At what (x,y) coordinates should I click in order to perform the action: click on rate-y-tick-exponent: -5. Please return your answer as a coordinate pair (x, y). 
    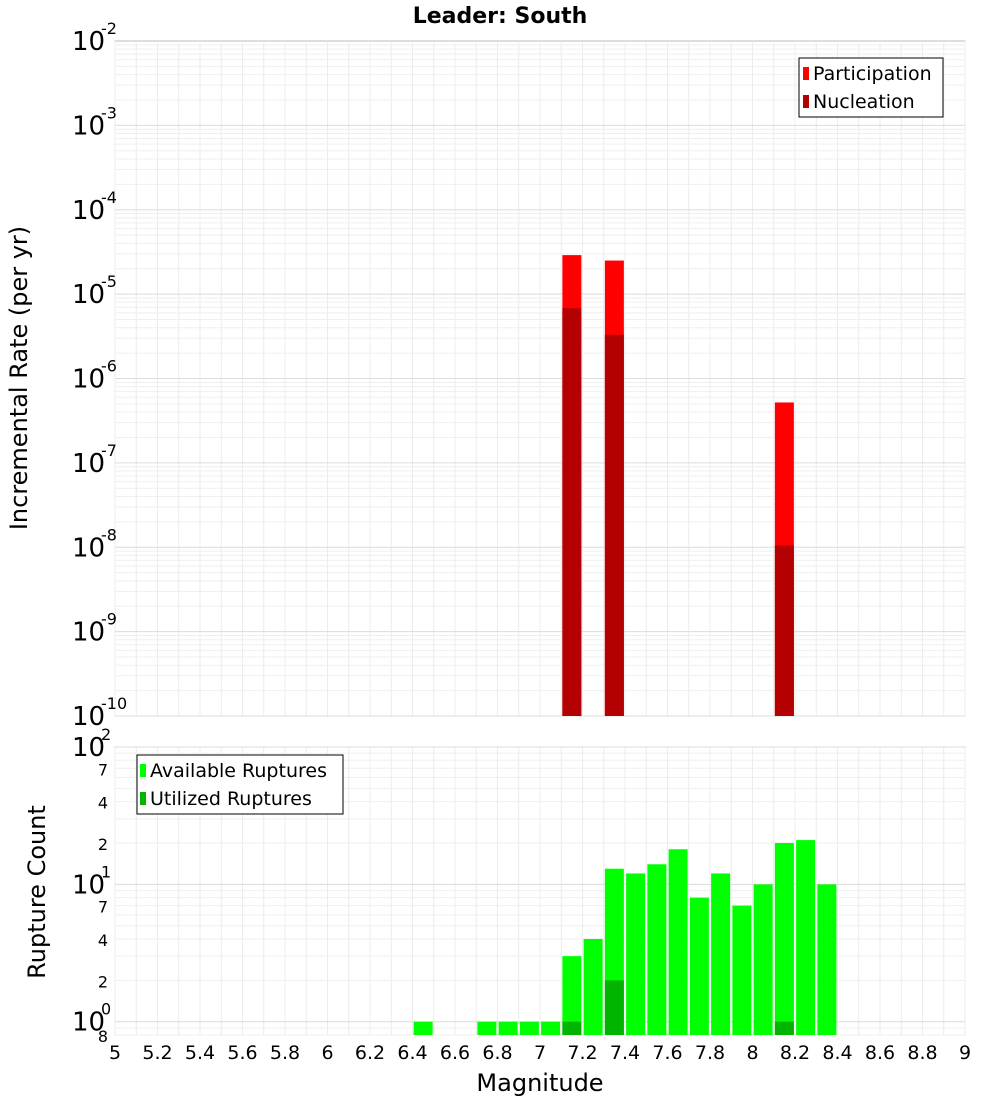
    Looking at the image, I should click on (109, 281).